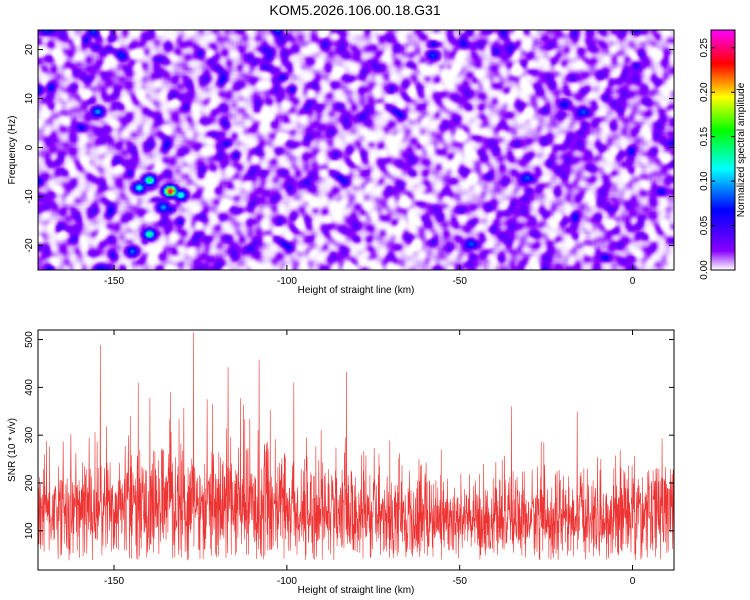  What do you see at coordinates (704, 181) in the screenshot?
I see `colorbar-tick-label: 0.10` at bounding box center [704, 181].